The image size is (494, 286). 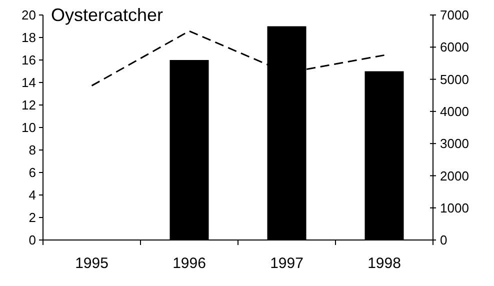 I want to click on y-tick-label: 14, so click(x=29, y=82).